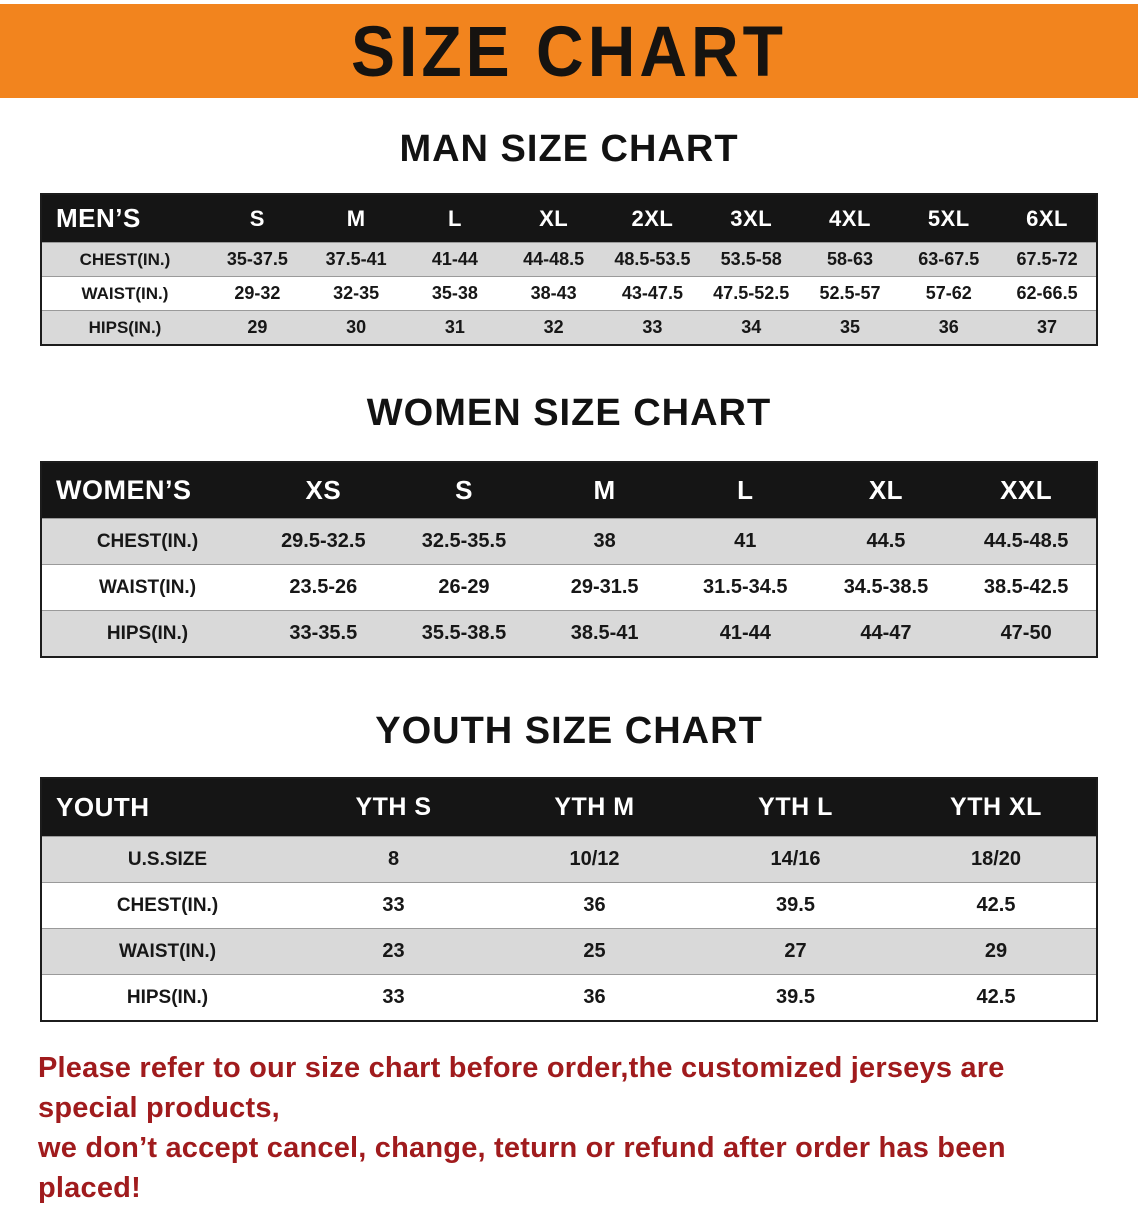 The width and height of the screenshot is (1138, 1208). I want to click on size-header-cell: XL, so click(886, 490).